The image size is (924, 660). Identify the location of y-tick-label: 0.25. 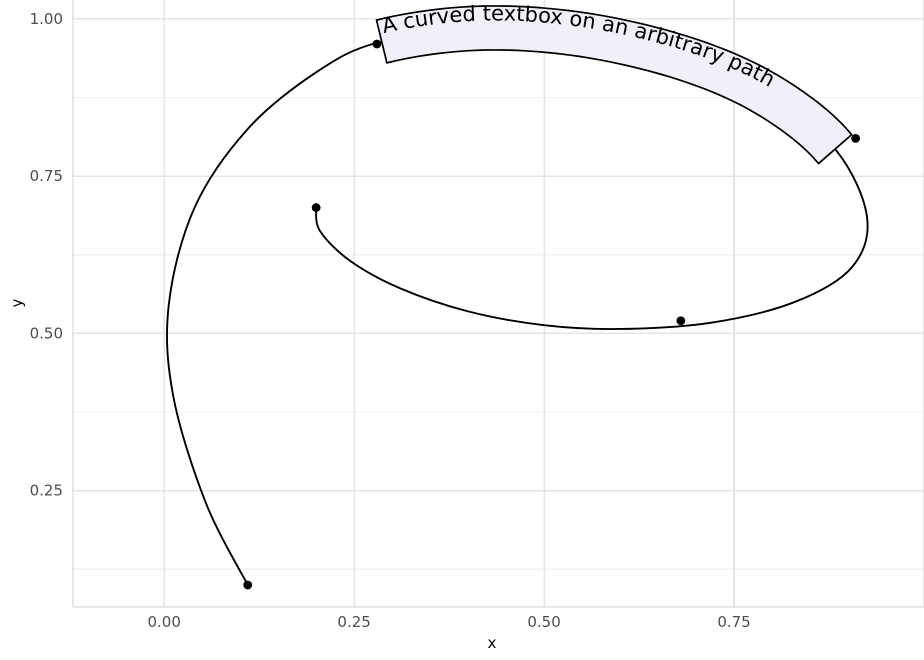
(46, 491).